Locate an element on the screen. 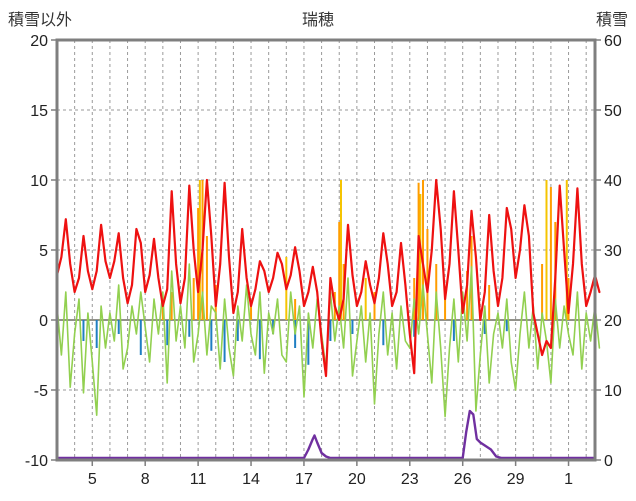 This screenshot has height=501, width=636. svg-text: 23 is located at coordinates (410, 479).